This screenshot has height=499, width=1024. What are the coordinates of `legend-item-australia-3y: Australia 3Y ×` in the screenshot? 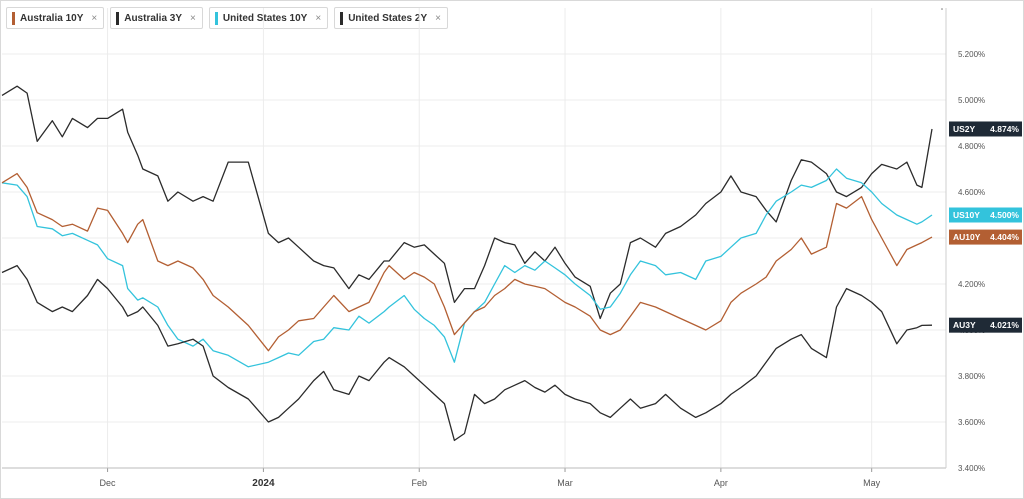 It's located at (156, 18).